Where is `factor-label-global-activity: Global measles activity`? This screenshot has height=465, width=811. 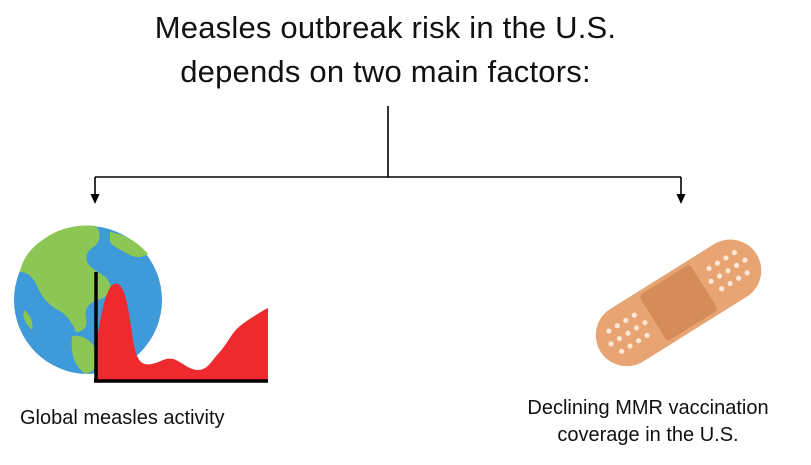 factor-label-global-activity: Global measles activity is located at coordinates (122, 418).